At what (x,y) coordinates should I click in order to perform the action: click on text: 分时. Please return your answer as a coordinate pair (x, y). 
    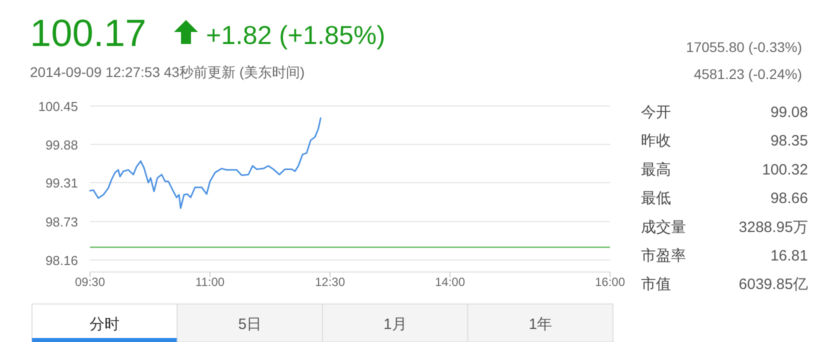
    Looking at the image, I should click on (105, 324).